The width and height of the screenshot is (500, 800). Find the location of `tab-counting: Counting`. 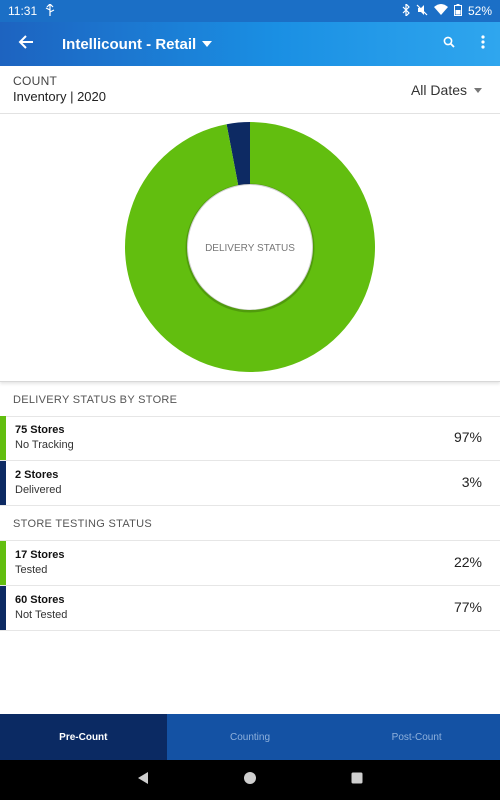

tab-counting: Counting is located at coordinates (250, 737).